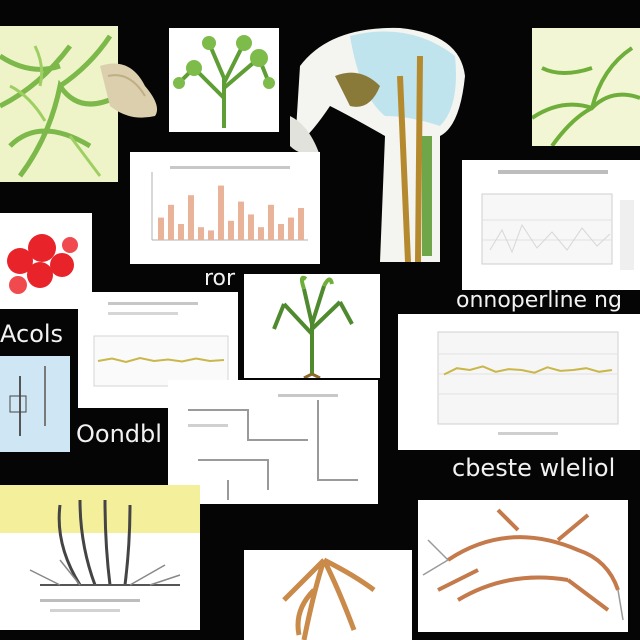 This screenshot has width=640, height=640. I want to click on caption-cbeste: cbeste wleliol, so click(533, 468).